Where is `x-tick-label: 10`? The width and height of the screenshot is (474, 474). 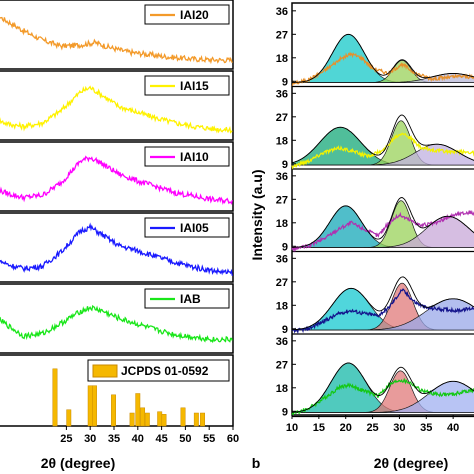 x-tick-label: 10 is located at coordinates (292, 428).